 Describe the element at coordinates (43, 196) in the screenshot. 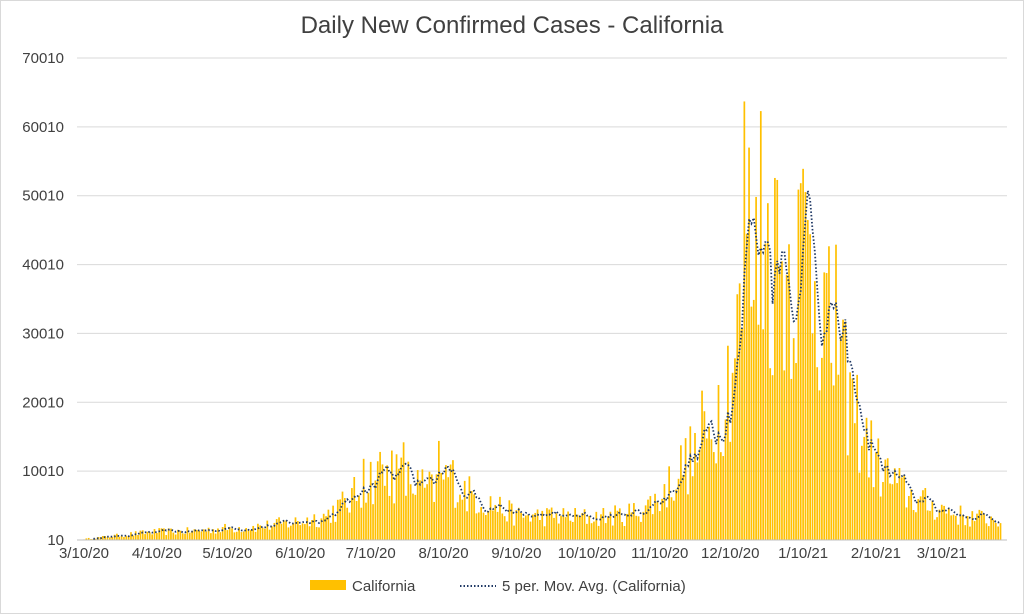

I see `y-tick-label: 50010` at that location.